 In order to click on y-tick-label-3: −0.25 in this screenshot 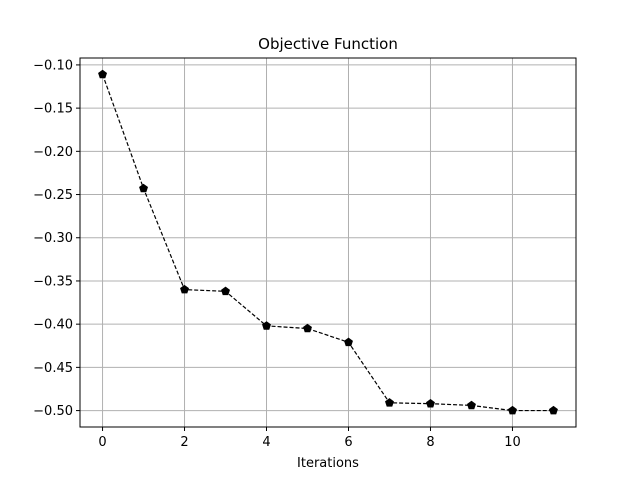, I will do `click(53, 195)`.